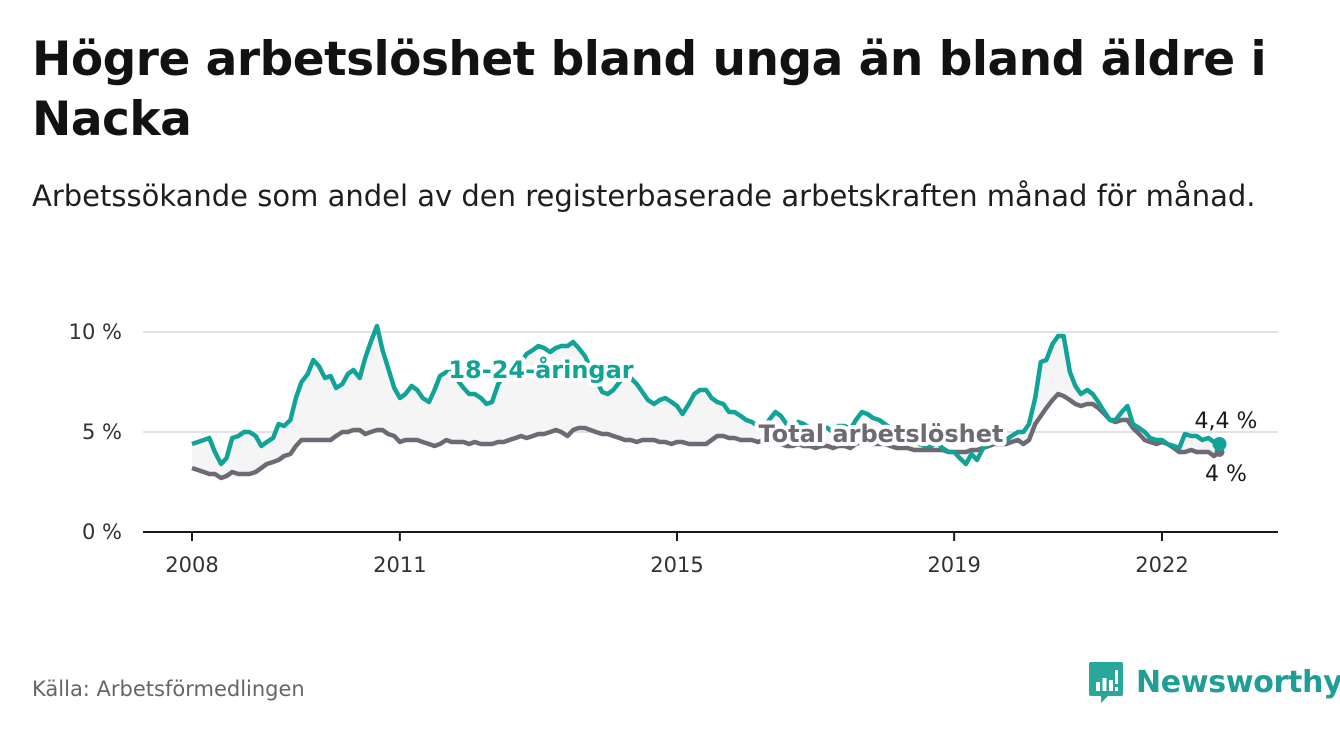 This screenshot has width=1340, height=734. I want to click on brand-name: Newsworthy, so click(1238, 682).